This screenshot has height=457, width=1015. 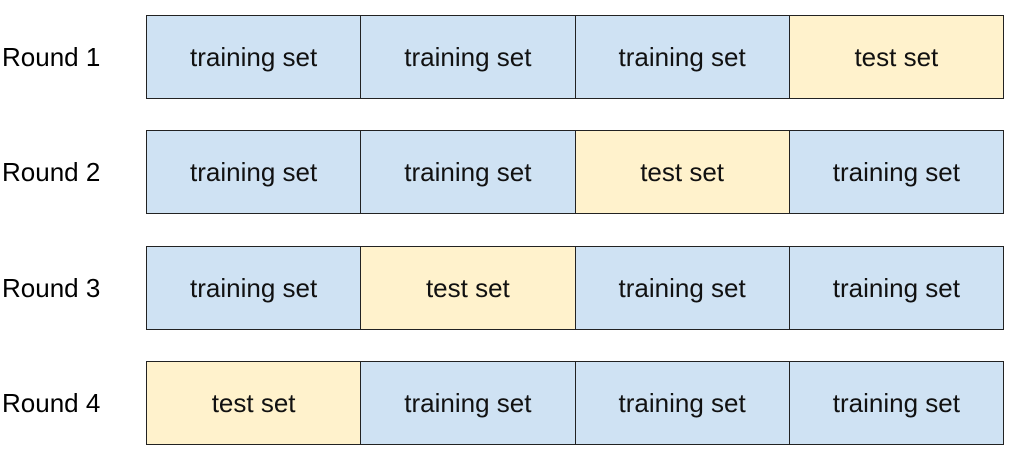 I want to click on round-label: Round 2, so click(x=51, y=172).